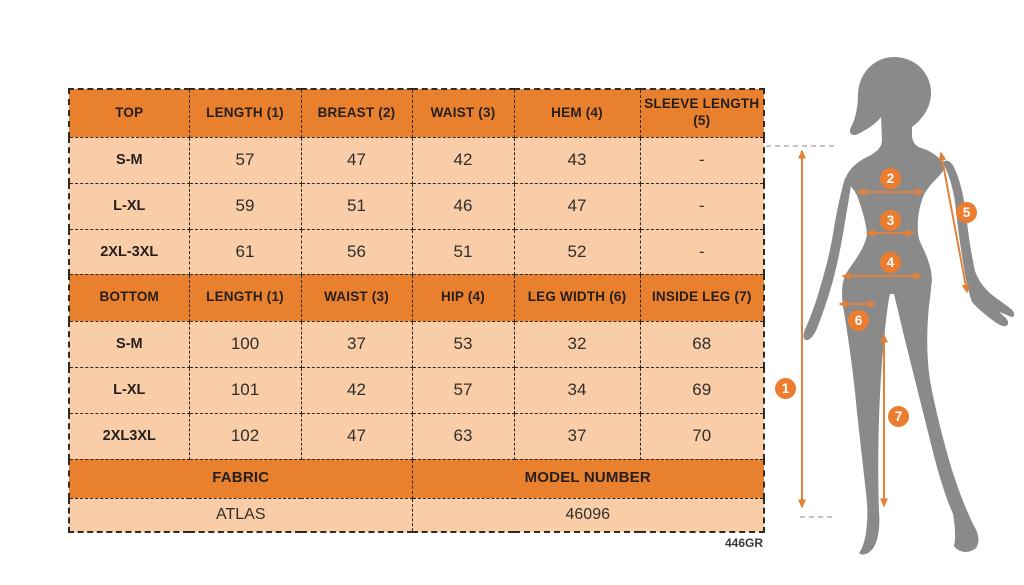 The image size is (1024, 585). Describe the element at coordinates (898, 416) in the screenshot. I see `measure-marker-7: 7` at that location.